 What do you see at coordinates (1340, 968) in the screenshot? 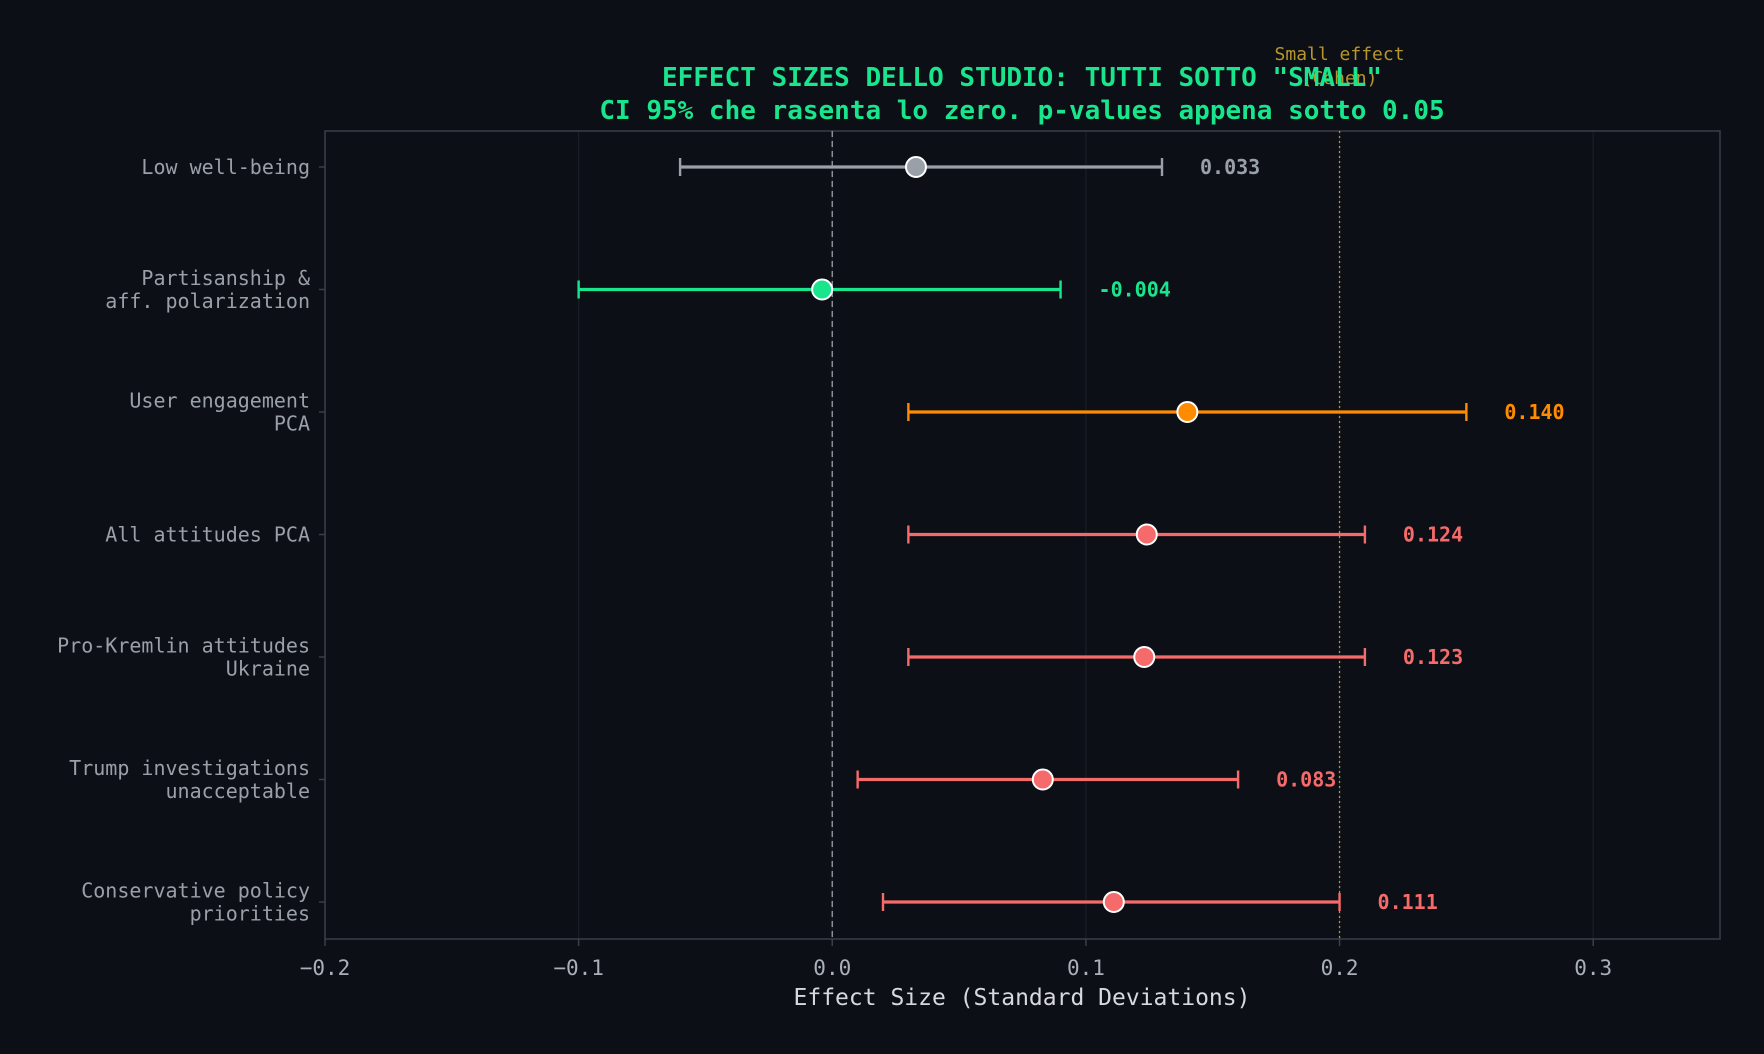
I see `x-tick-label: 0.2` at bounding box center [1340, 968].